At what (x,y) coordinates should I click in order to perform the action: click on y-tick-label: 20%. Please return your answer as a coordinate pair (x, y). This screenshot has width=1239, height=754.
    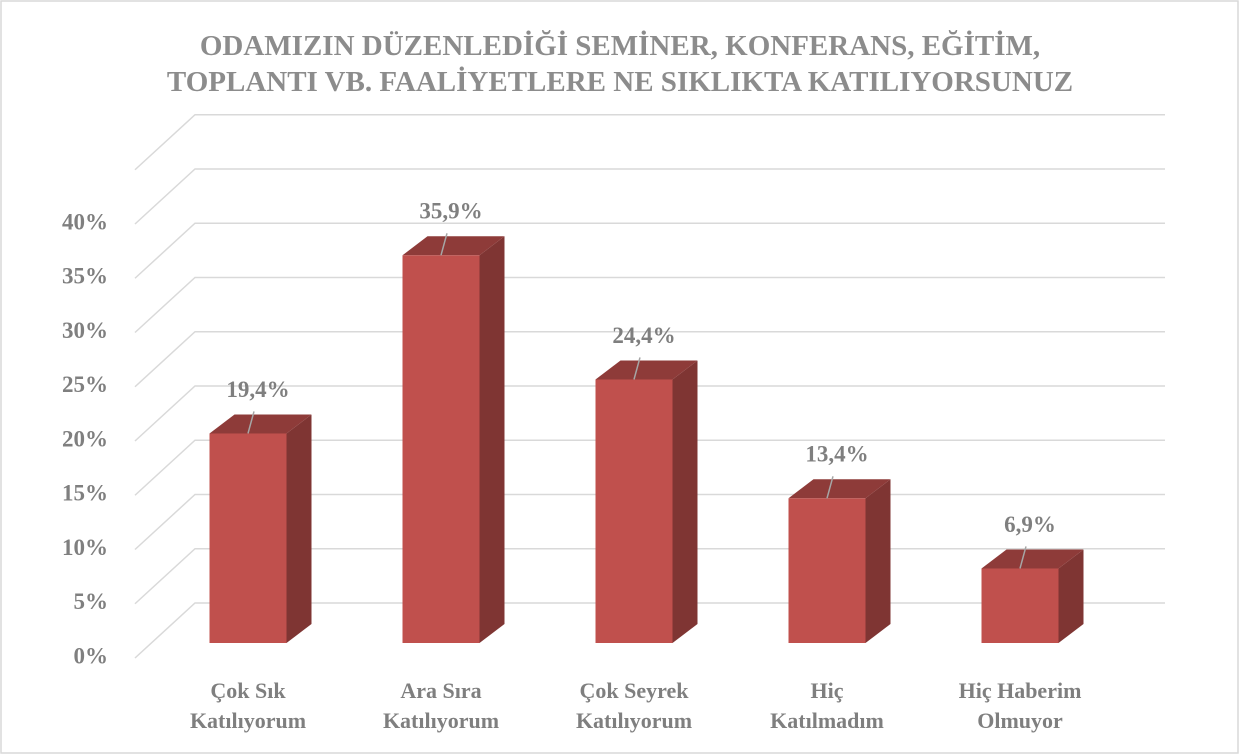
    Looking at the image, I should click on (85, 438).